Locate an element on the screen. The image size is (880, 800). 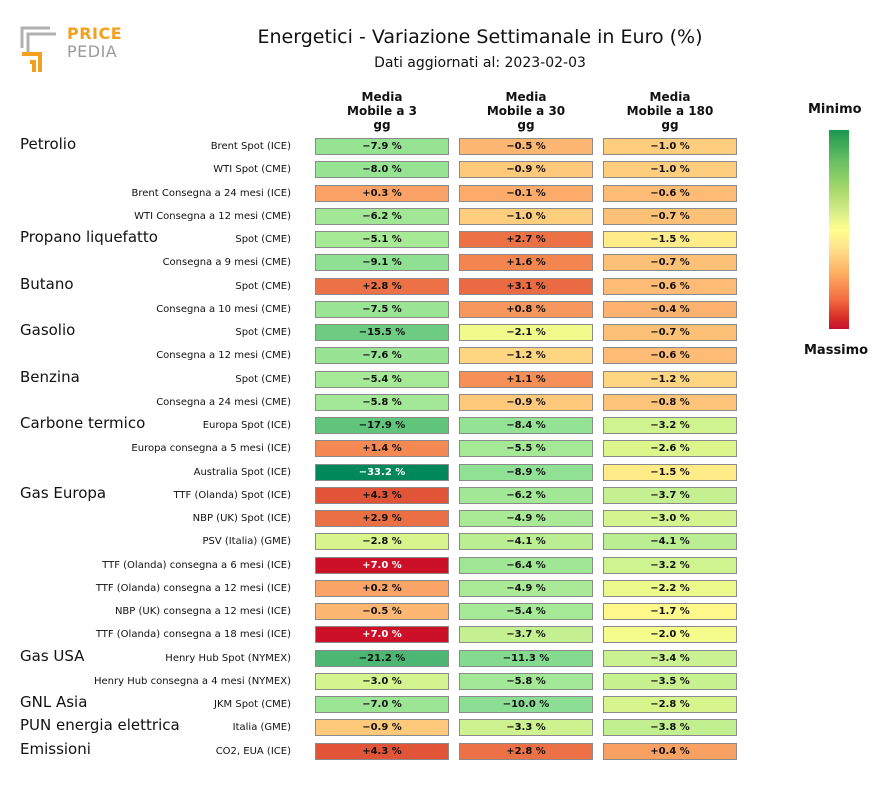
group-label: GNL Asia is located at coordinates (54, 702).